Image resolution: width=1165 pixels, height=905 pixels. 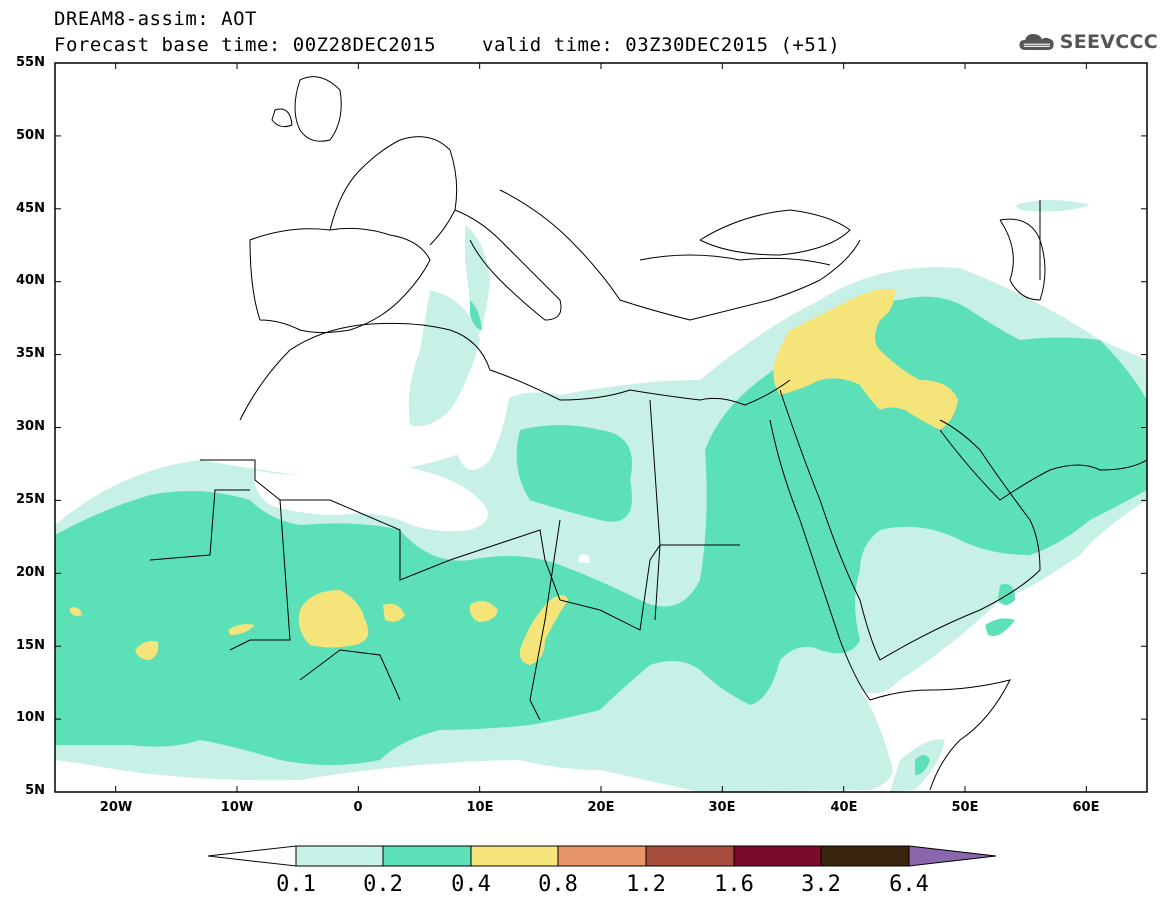 I want to click on colorbar-label-0.4: 0.4, so click(x=471, y=884).